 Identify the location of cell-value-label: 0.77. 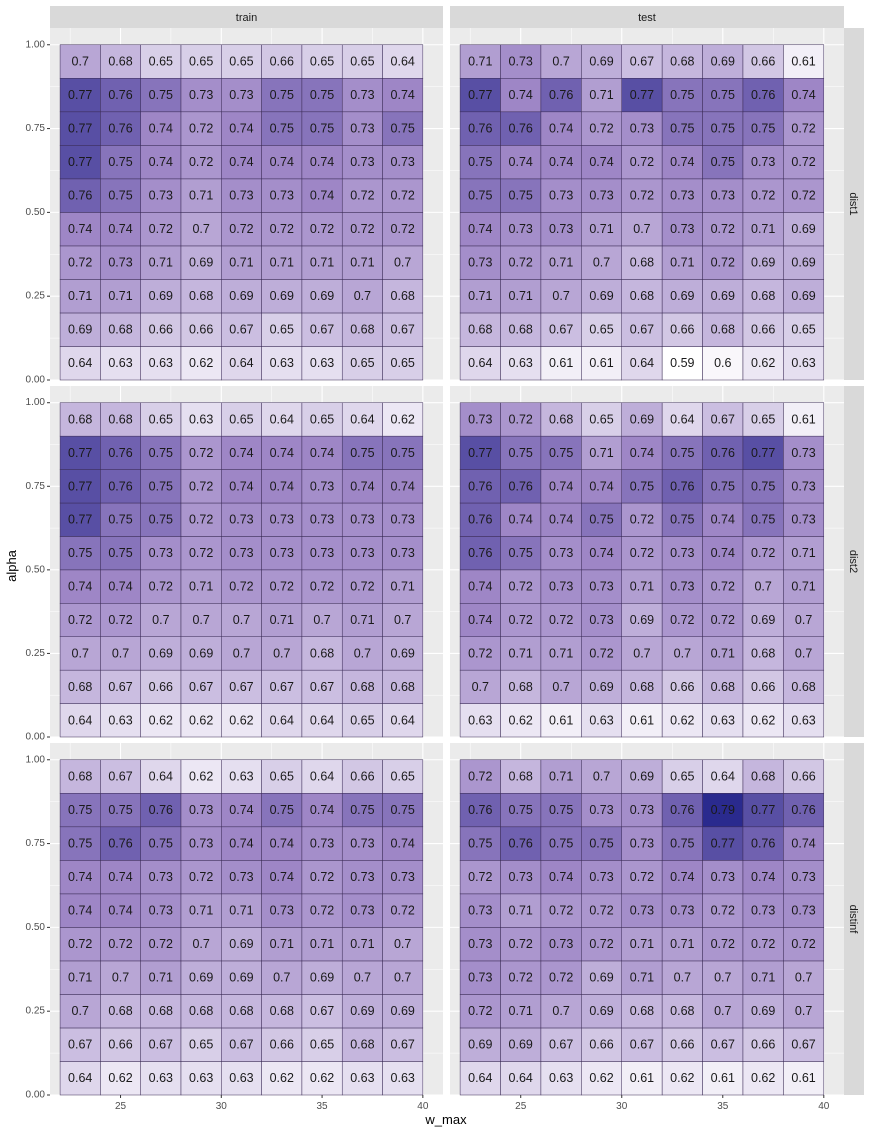
(642, 95).